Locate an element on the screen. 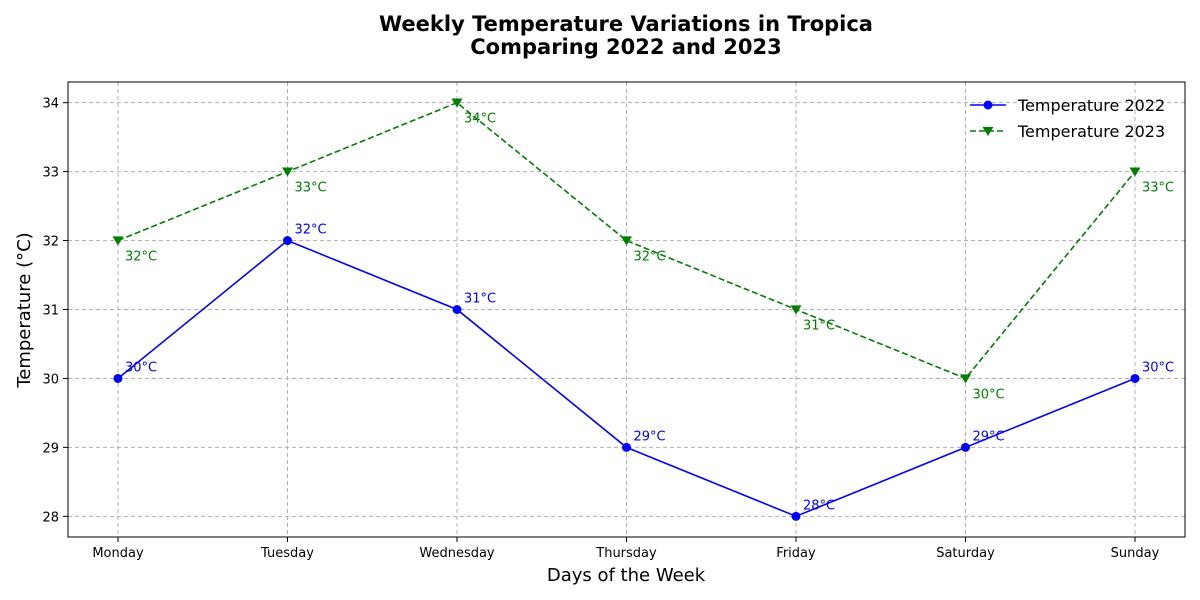 Image resolution: width=1200 pixels, height=600 pixels. legend-item: Temperature 2023 is located at coordinates (1067, 131).